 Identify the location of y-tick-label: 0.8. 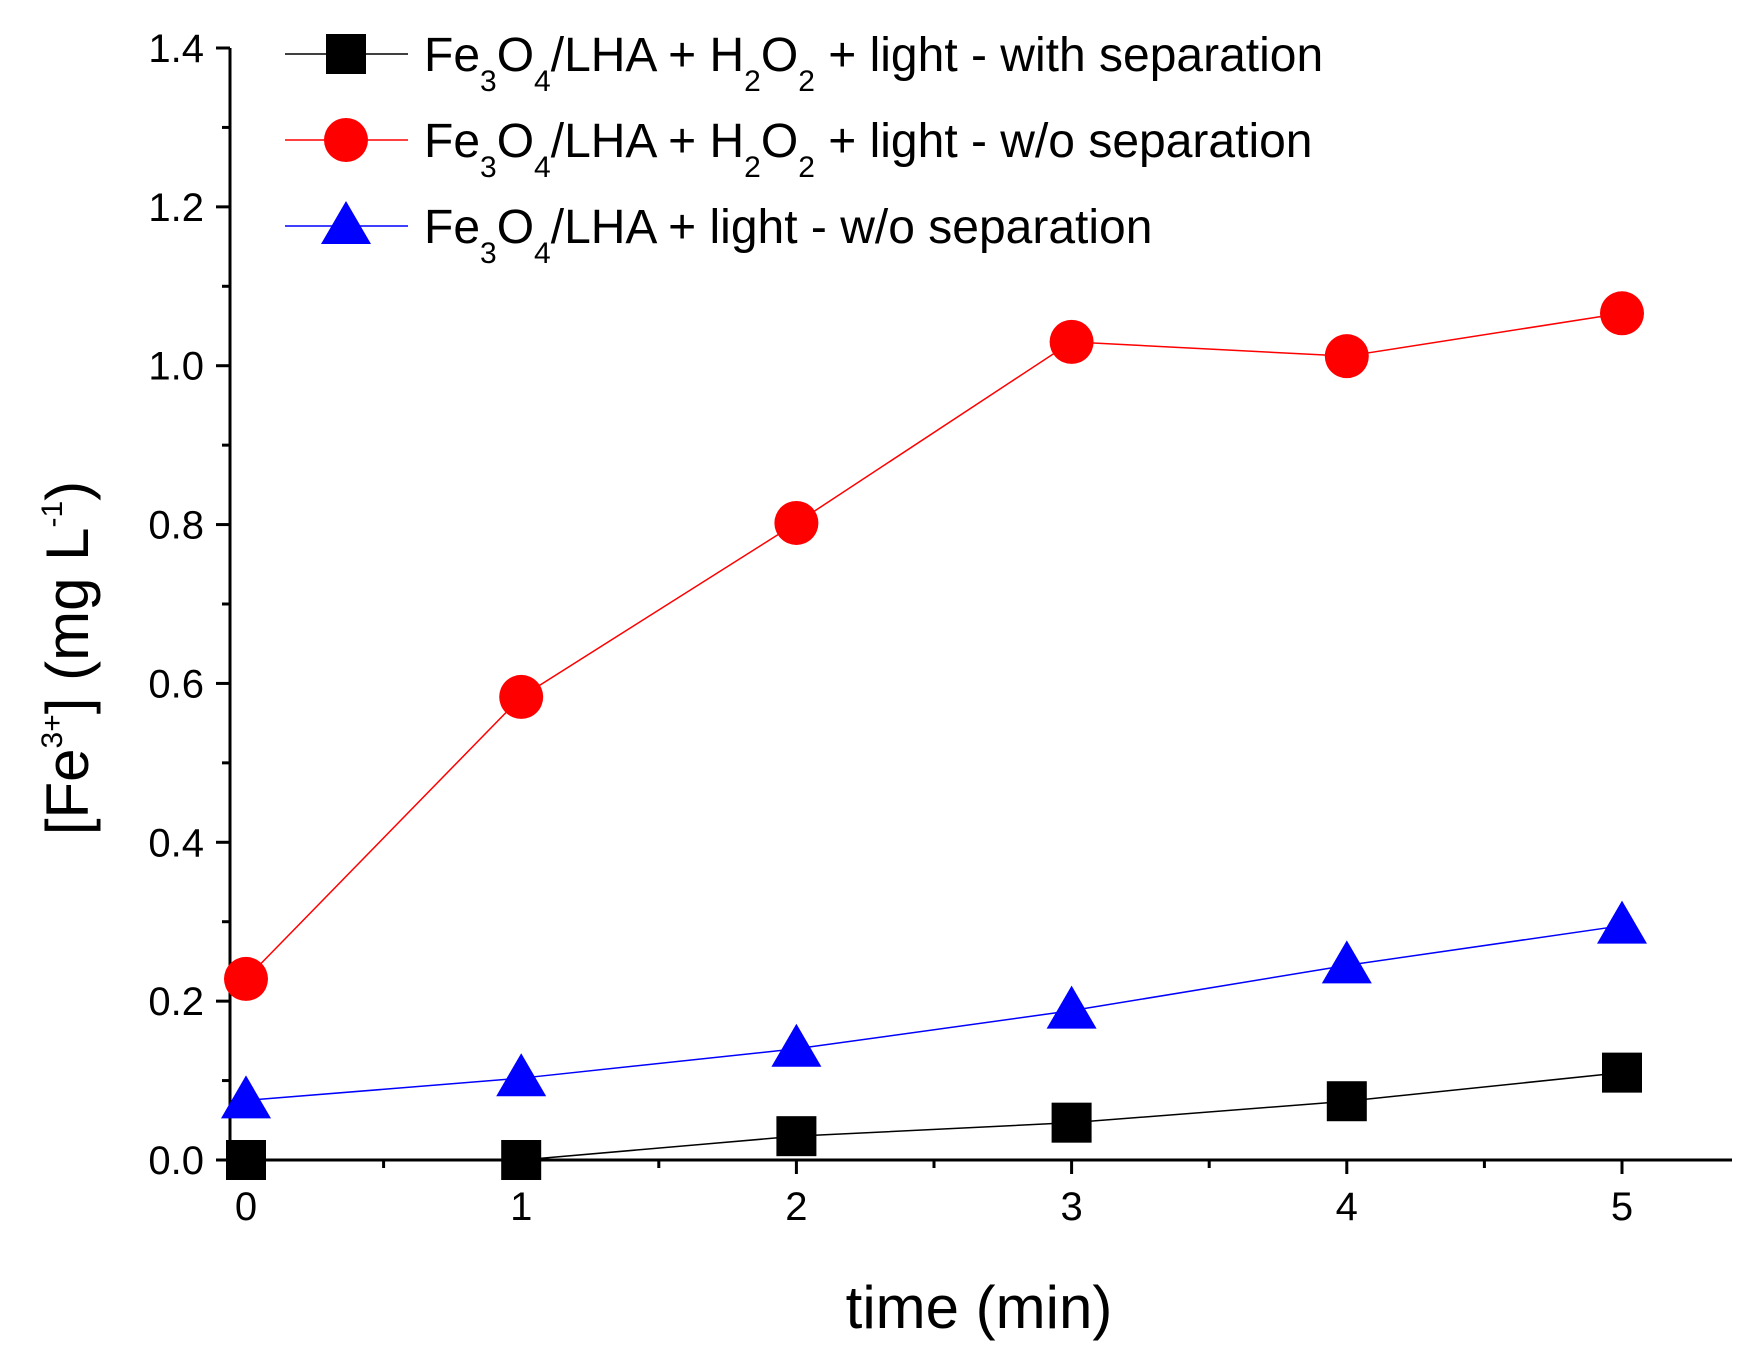
(176, 526).